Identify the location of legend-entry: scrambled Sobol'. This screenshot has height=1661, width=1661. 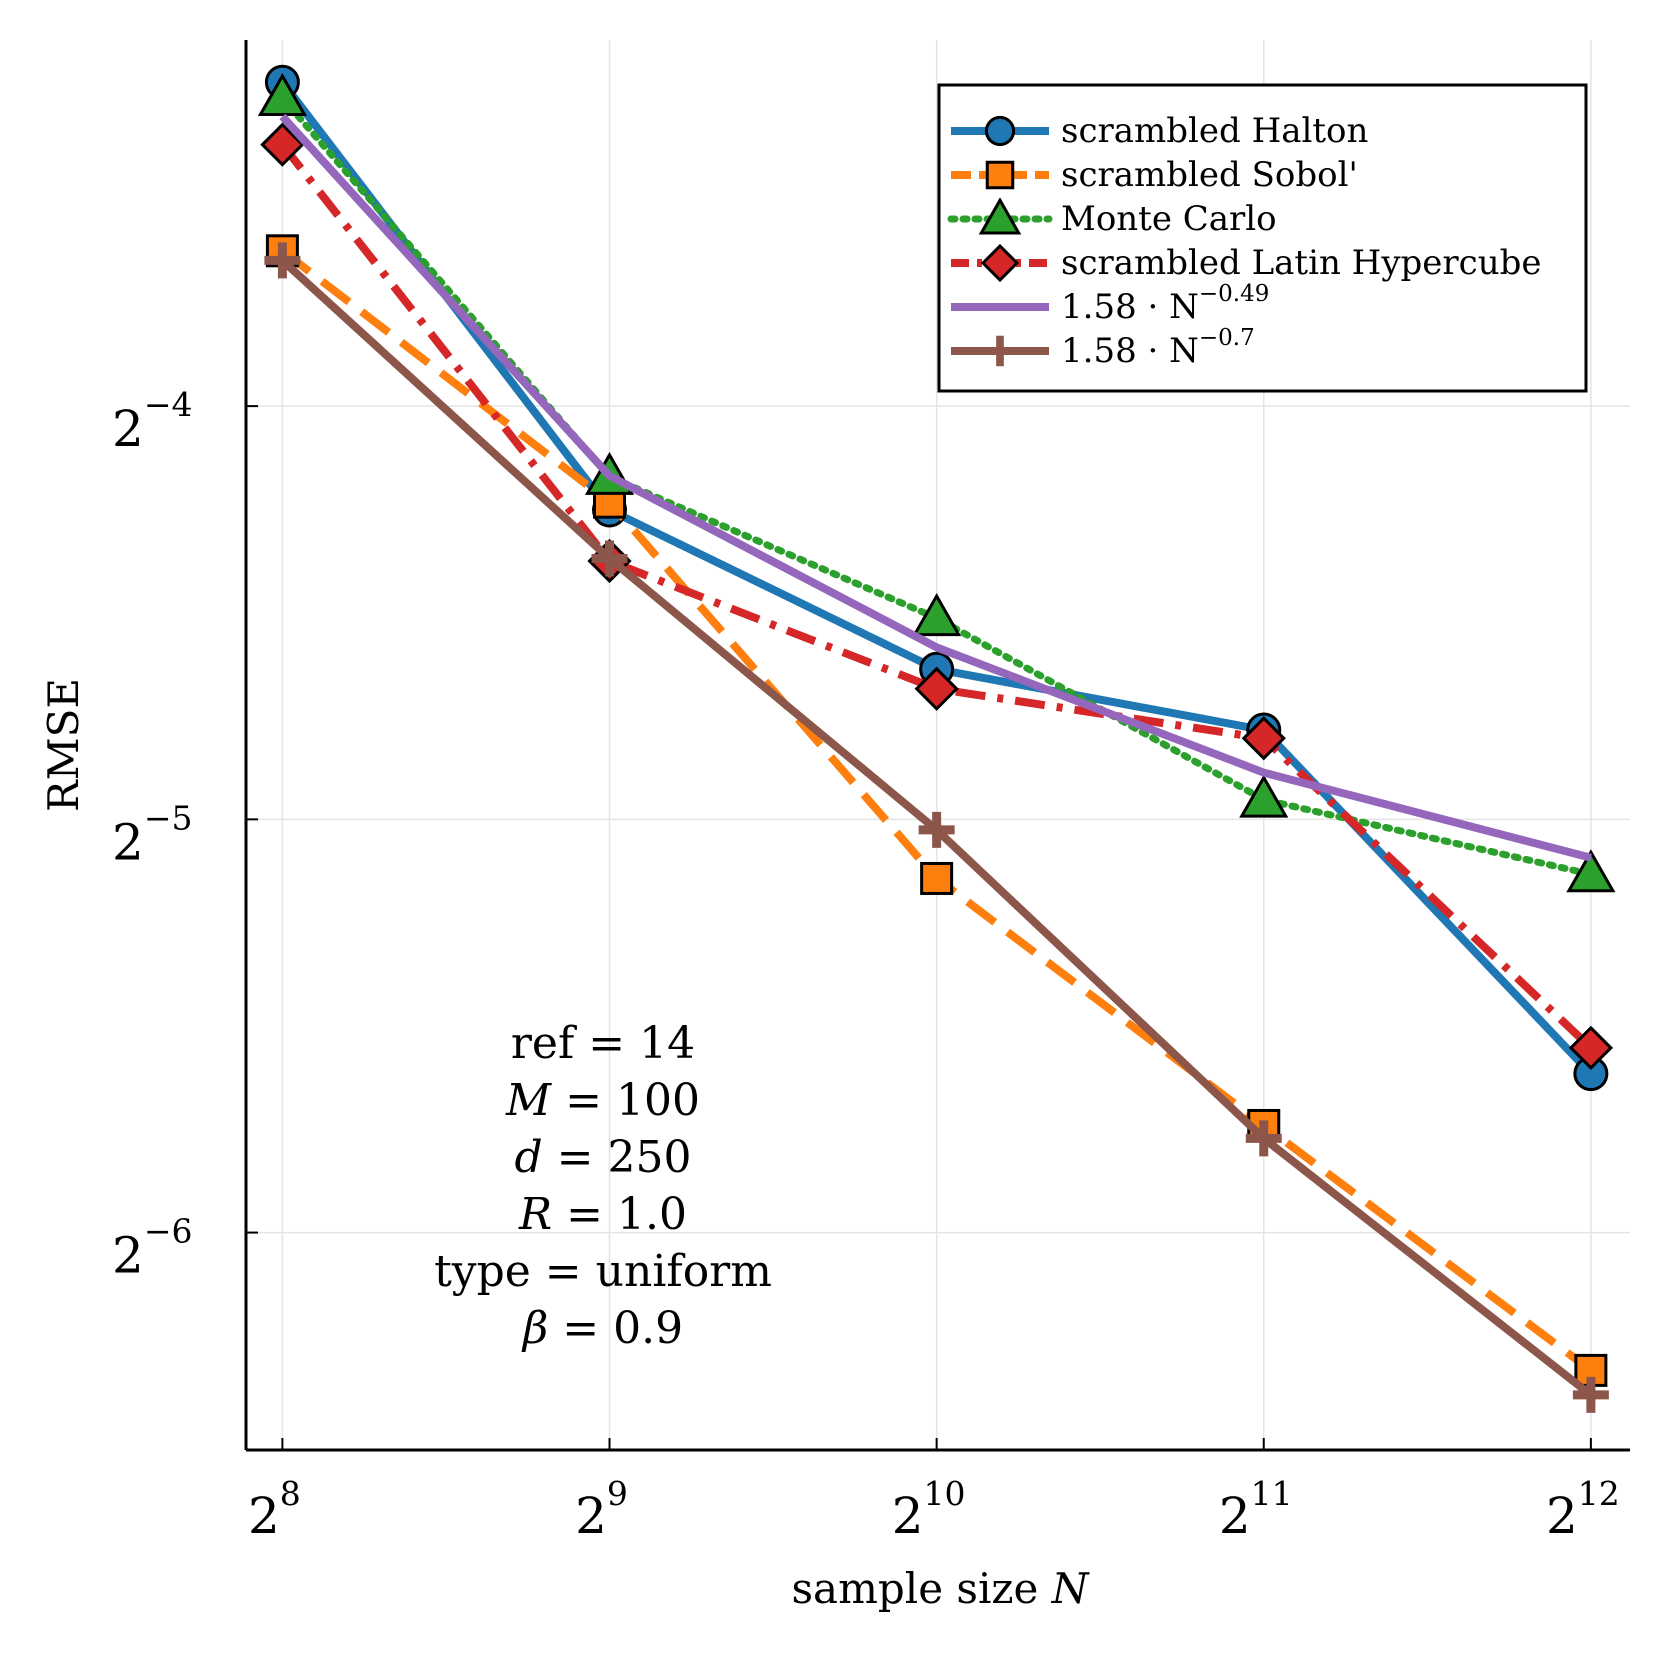
(1154, 175).